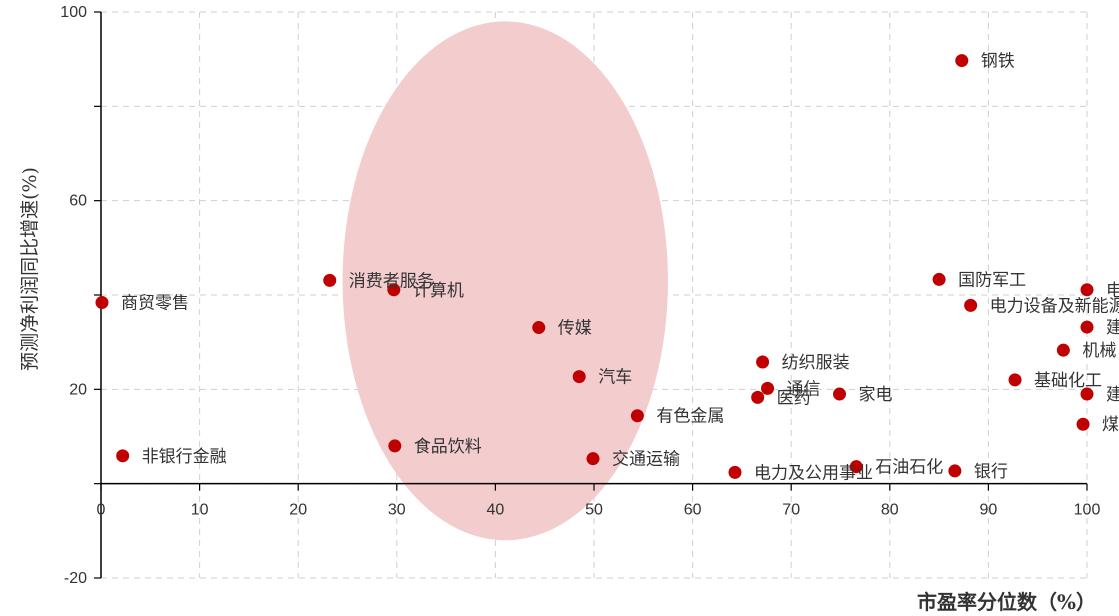  Describe the element at coordinates (184, 457) in the screenshot. I see `point-label: 非银行金融` at that location.